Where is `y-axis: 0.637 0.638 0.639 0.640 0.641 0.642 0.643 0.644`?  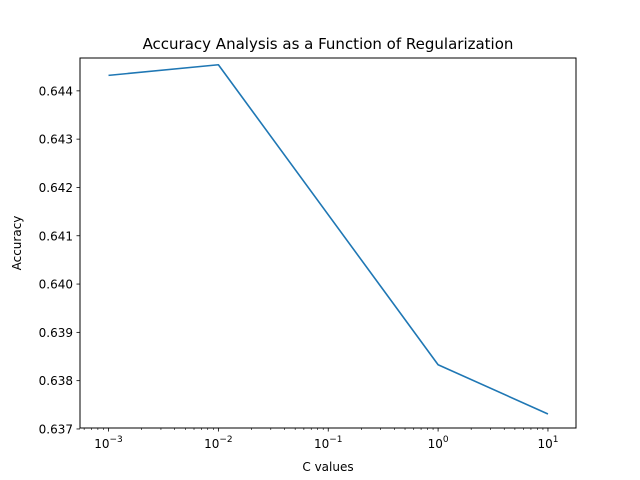 y-axis: 0.637 0.638 0.639 0.640 0.641 0.642 0.643 0.644 is located at coordinates (59, 260).